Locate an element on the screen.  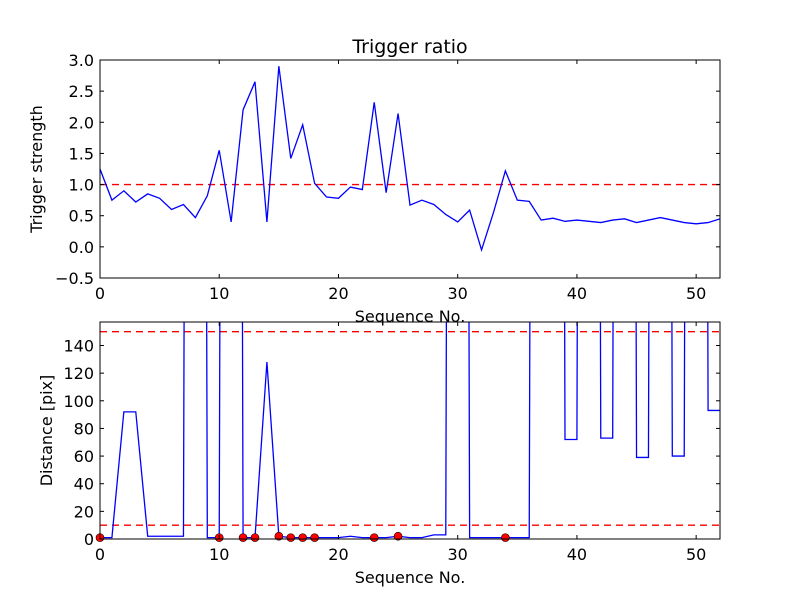
y-tick-label: 1.5 is located at coordinates (81, 153).